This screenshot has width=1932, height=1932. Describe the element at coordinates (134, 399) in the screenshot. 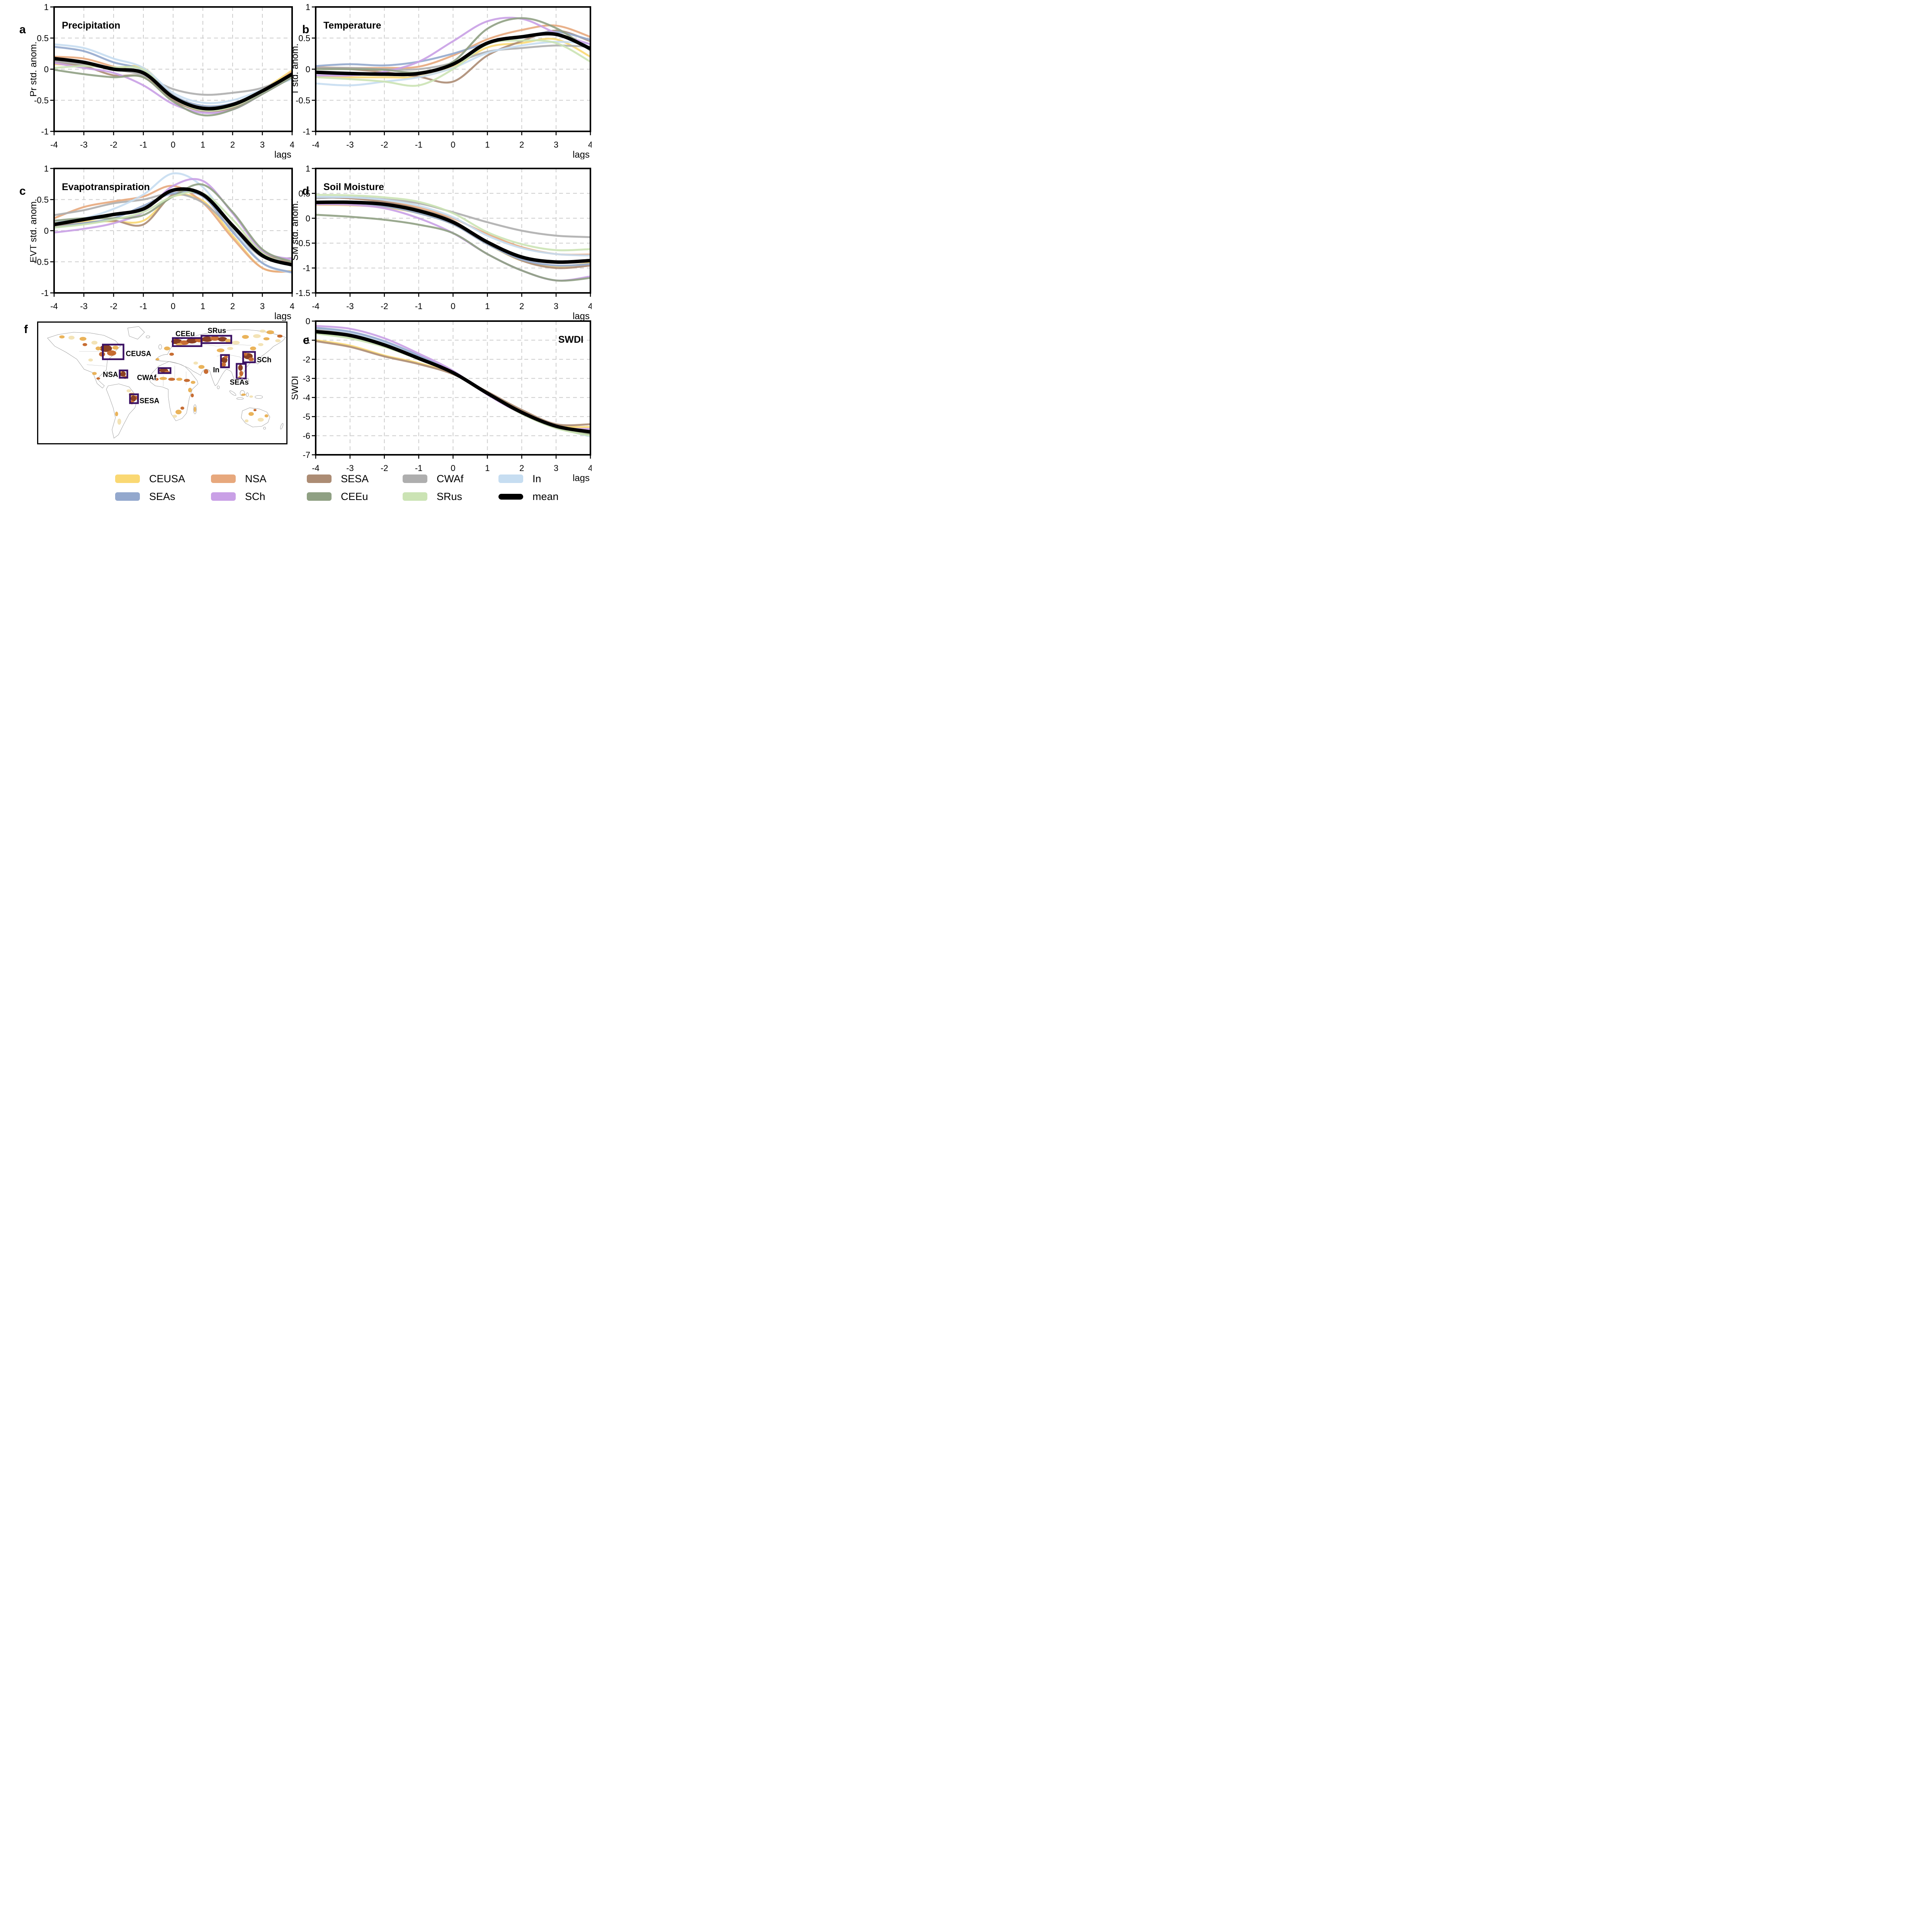

I see `region-box-SESA` at that location.